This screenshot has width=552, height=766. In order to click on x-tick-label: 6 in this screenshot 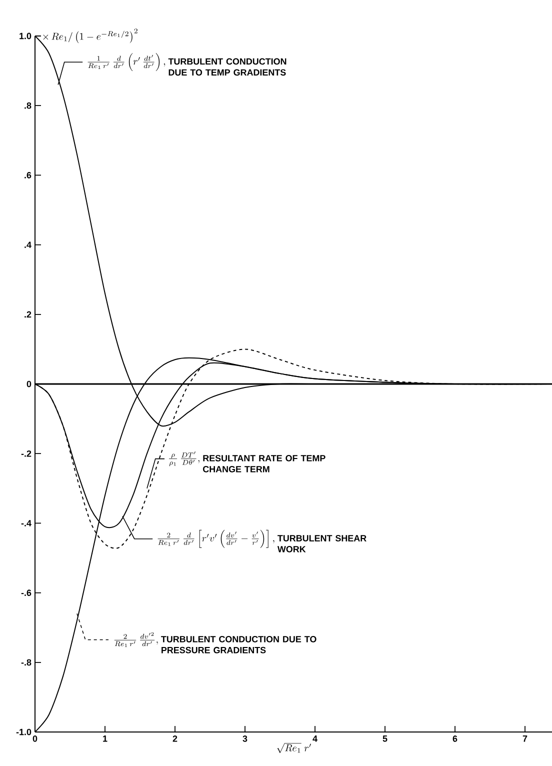, I will do `click(455, 739)`.